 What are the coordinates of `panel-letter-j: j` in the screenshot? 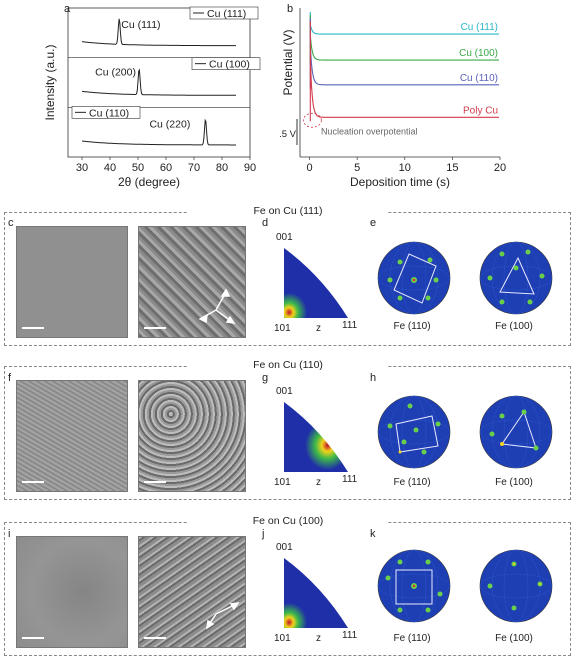 It's located at (263, 534).